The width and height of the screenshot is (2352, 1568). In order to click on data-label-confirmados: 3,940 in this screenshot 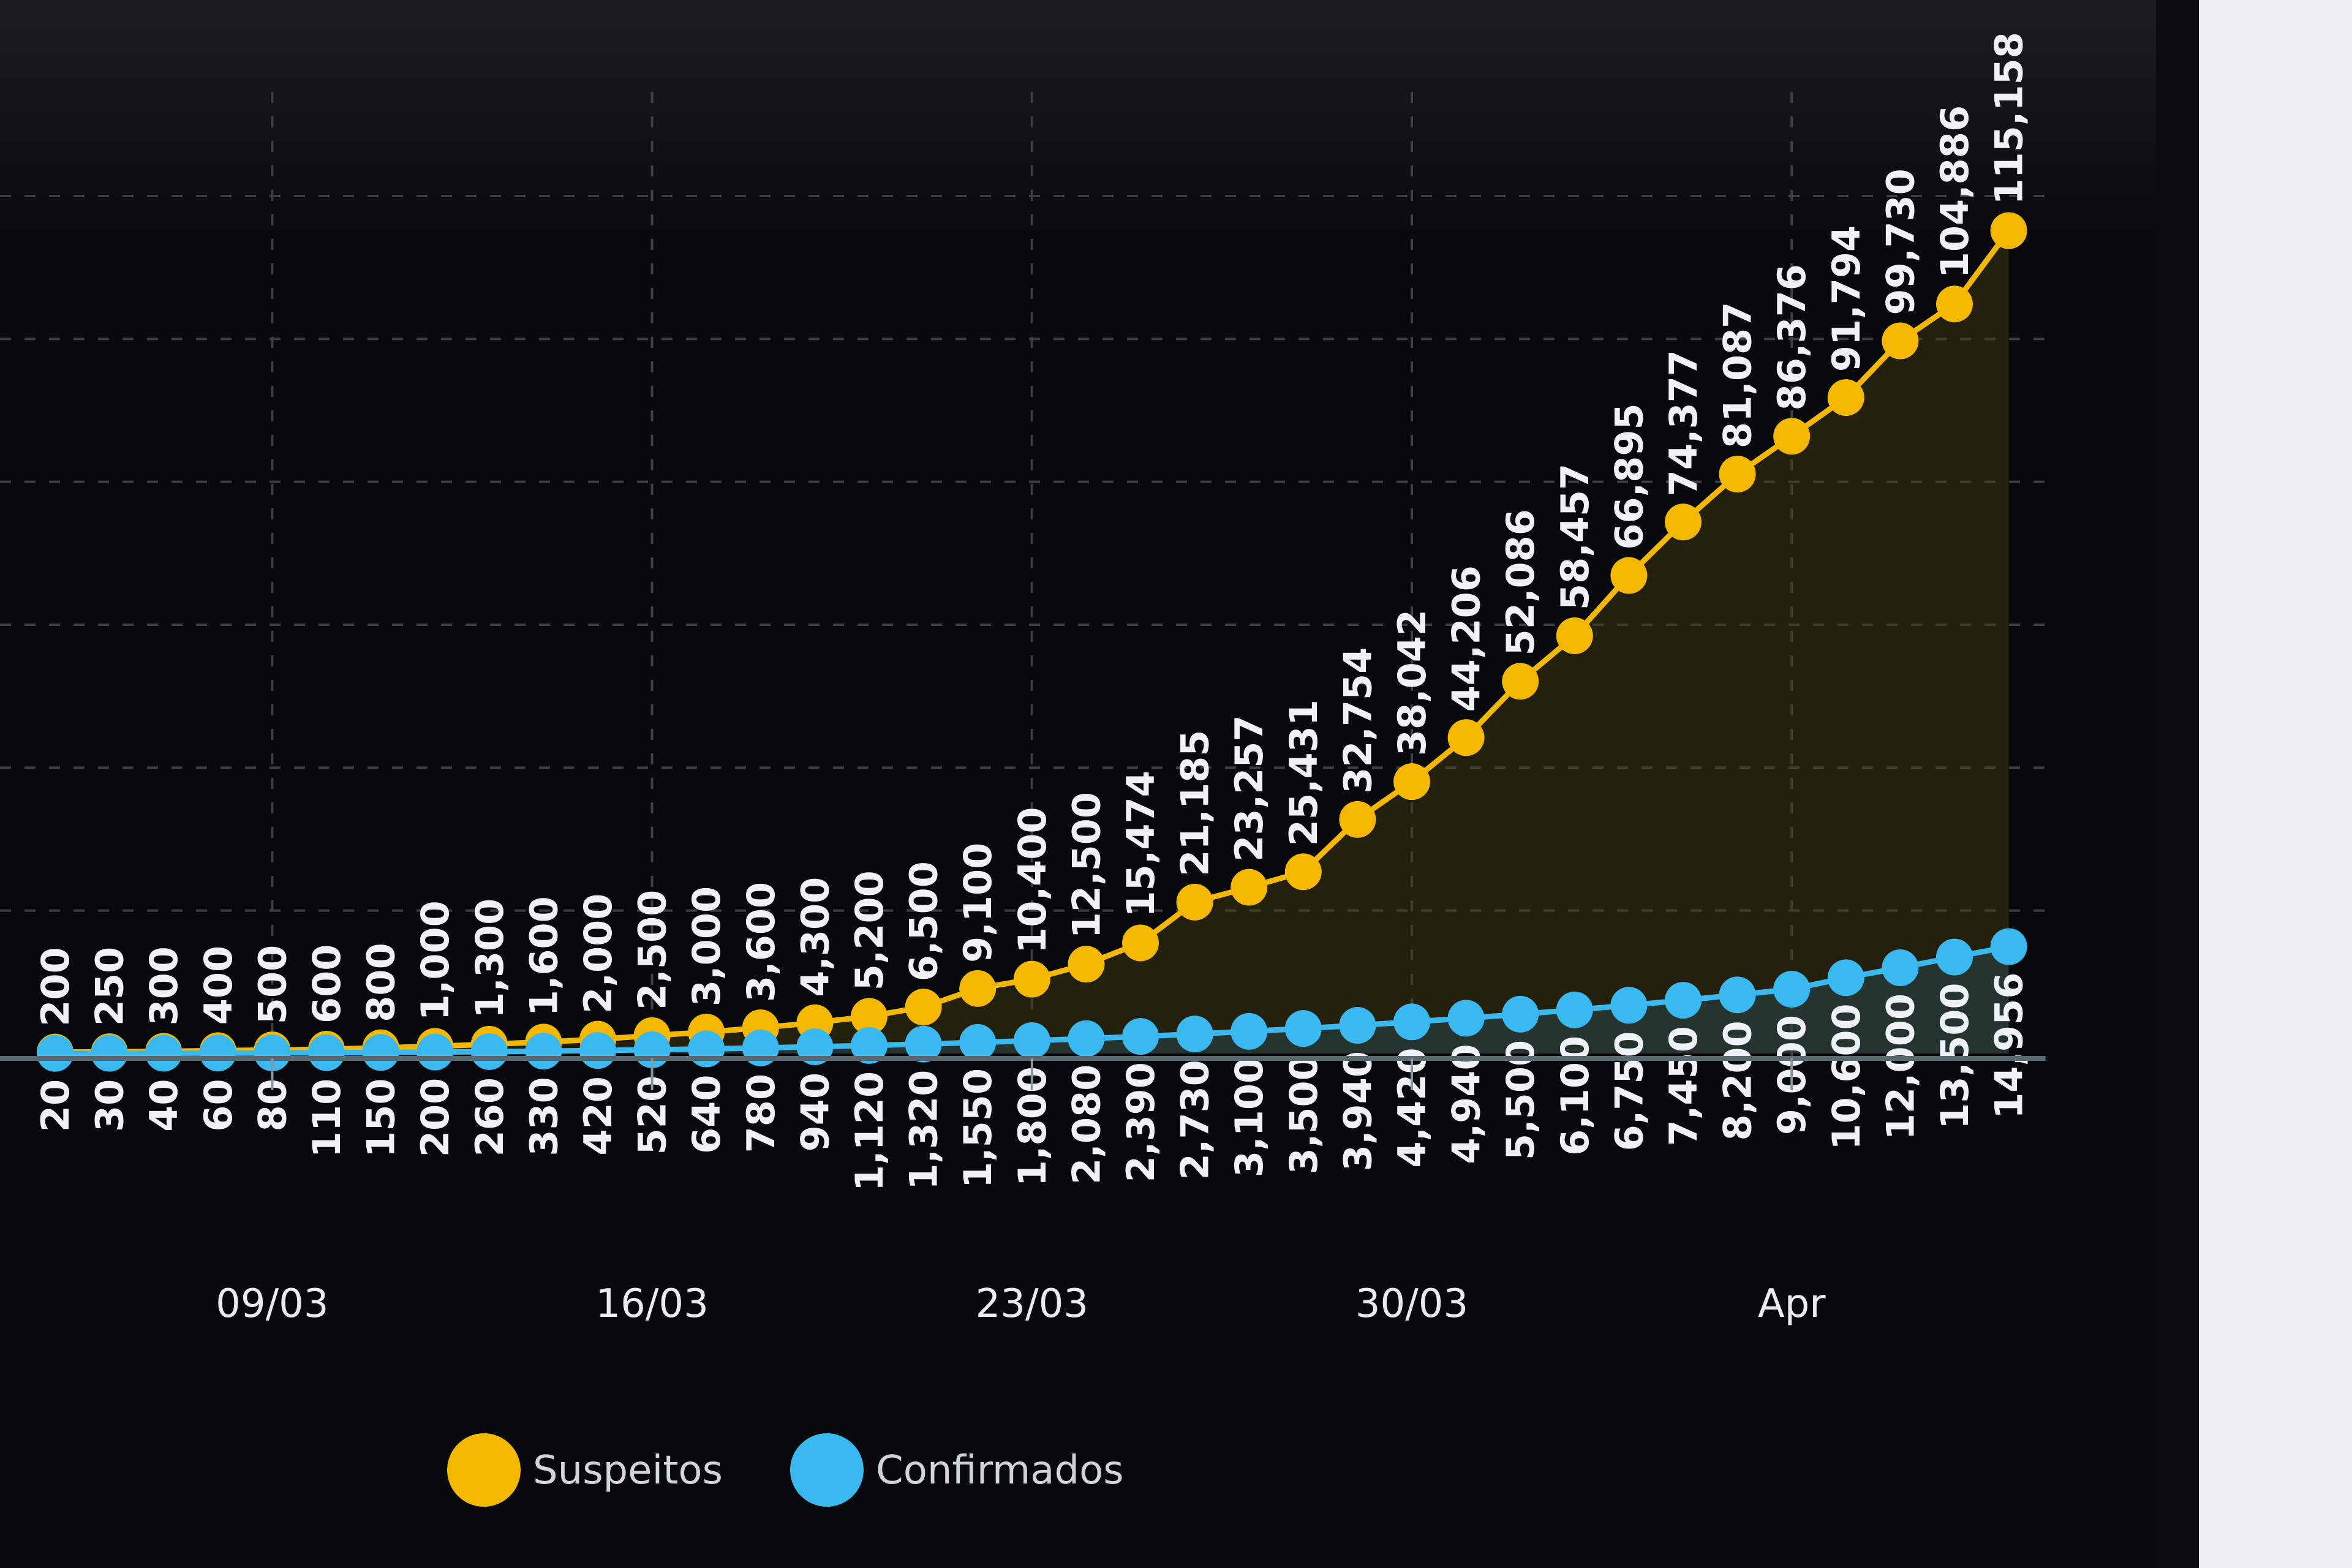, I will do `click(1357, 1111)`.